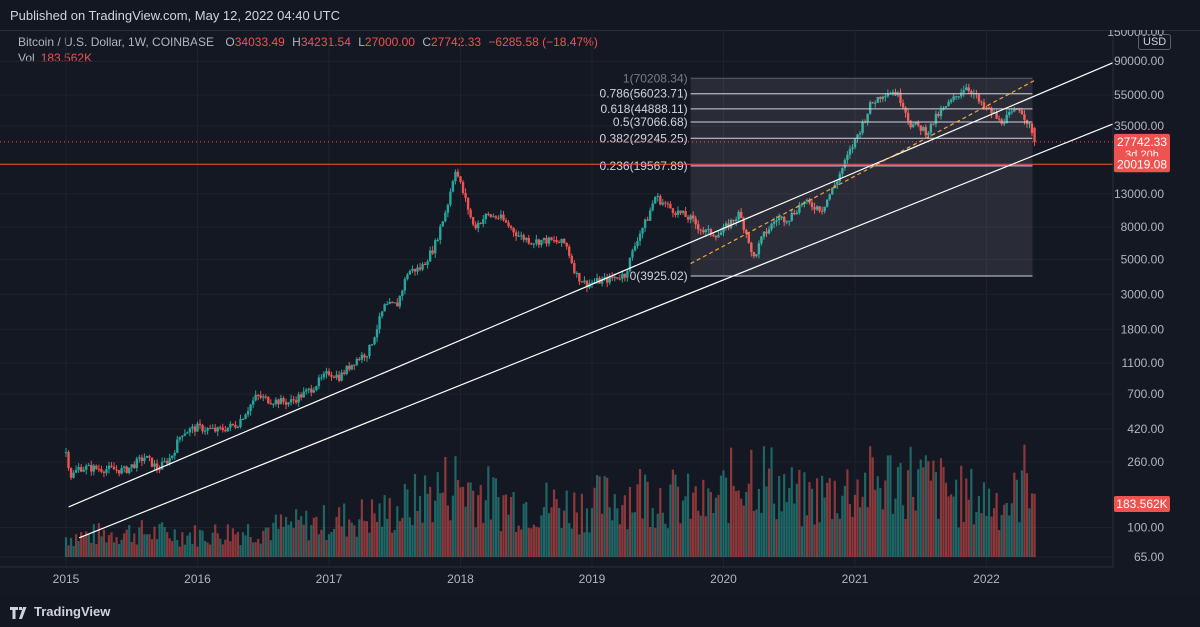 Image resolution: width=1200 pixels, height=627 pixels. Describe the element at coordinates (60, 611) in the screenshot. I see `tradingview-logo: TradingView` at that location.